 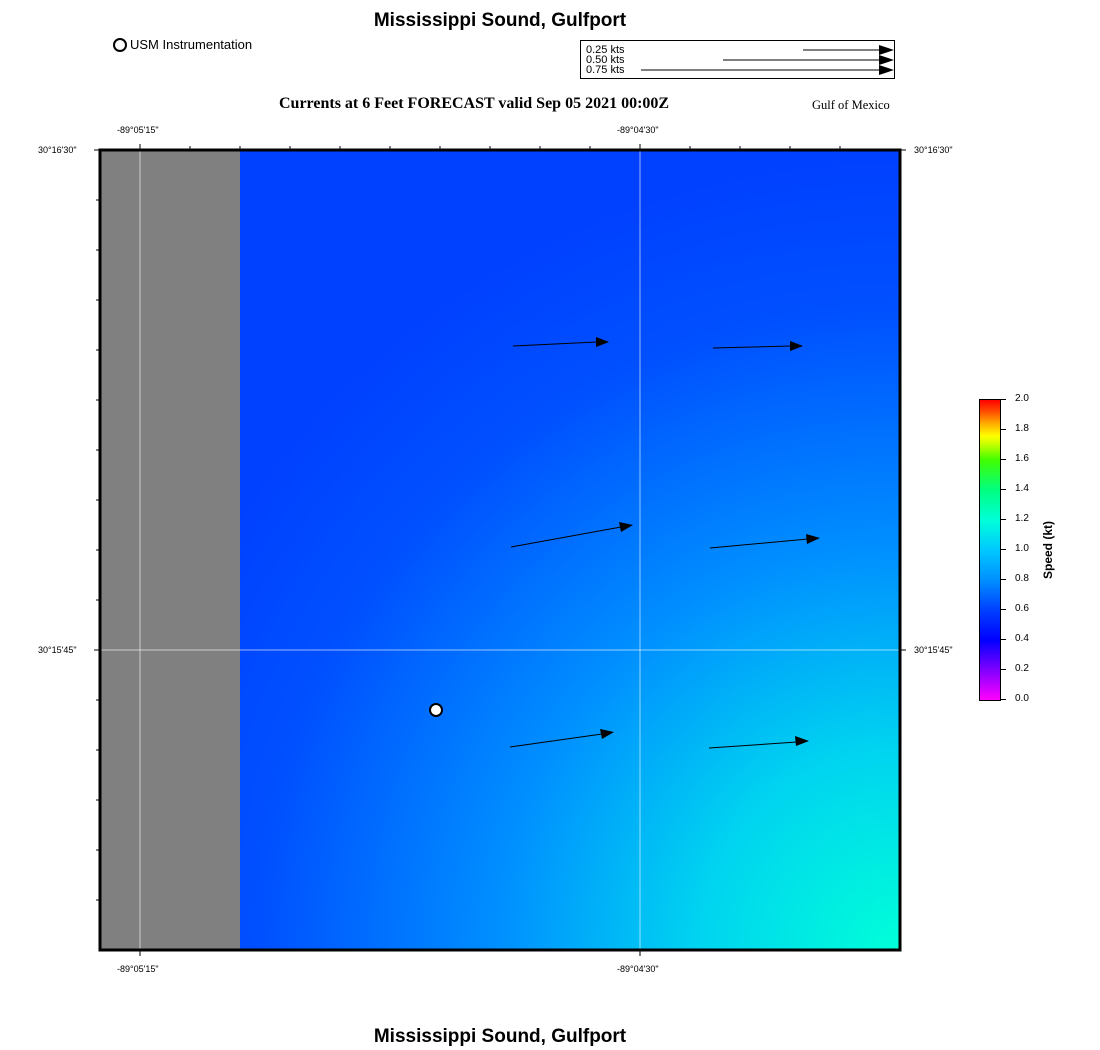 What do you see at coordinates (1022, 638) in the screenshot?
I see `colorbar-tick-label: 0.4` at bounding box center [1022, 638].